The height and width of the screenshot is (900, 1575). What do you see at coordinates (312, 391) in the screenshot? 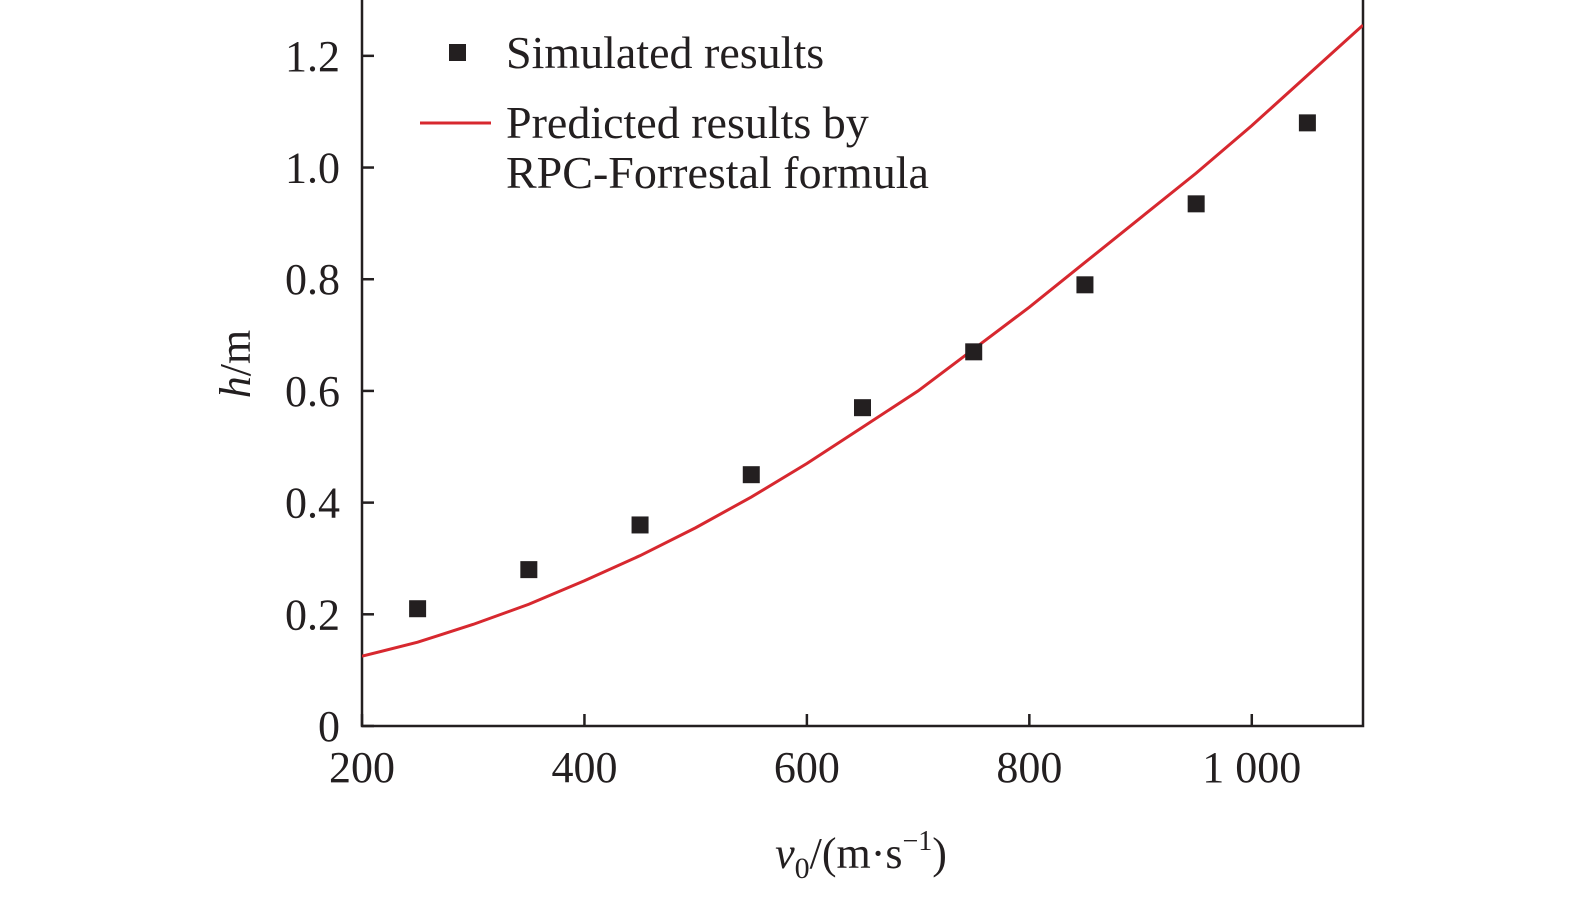
I see `y-tick-label: 0.6` at bounding box center [312, 391].